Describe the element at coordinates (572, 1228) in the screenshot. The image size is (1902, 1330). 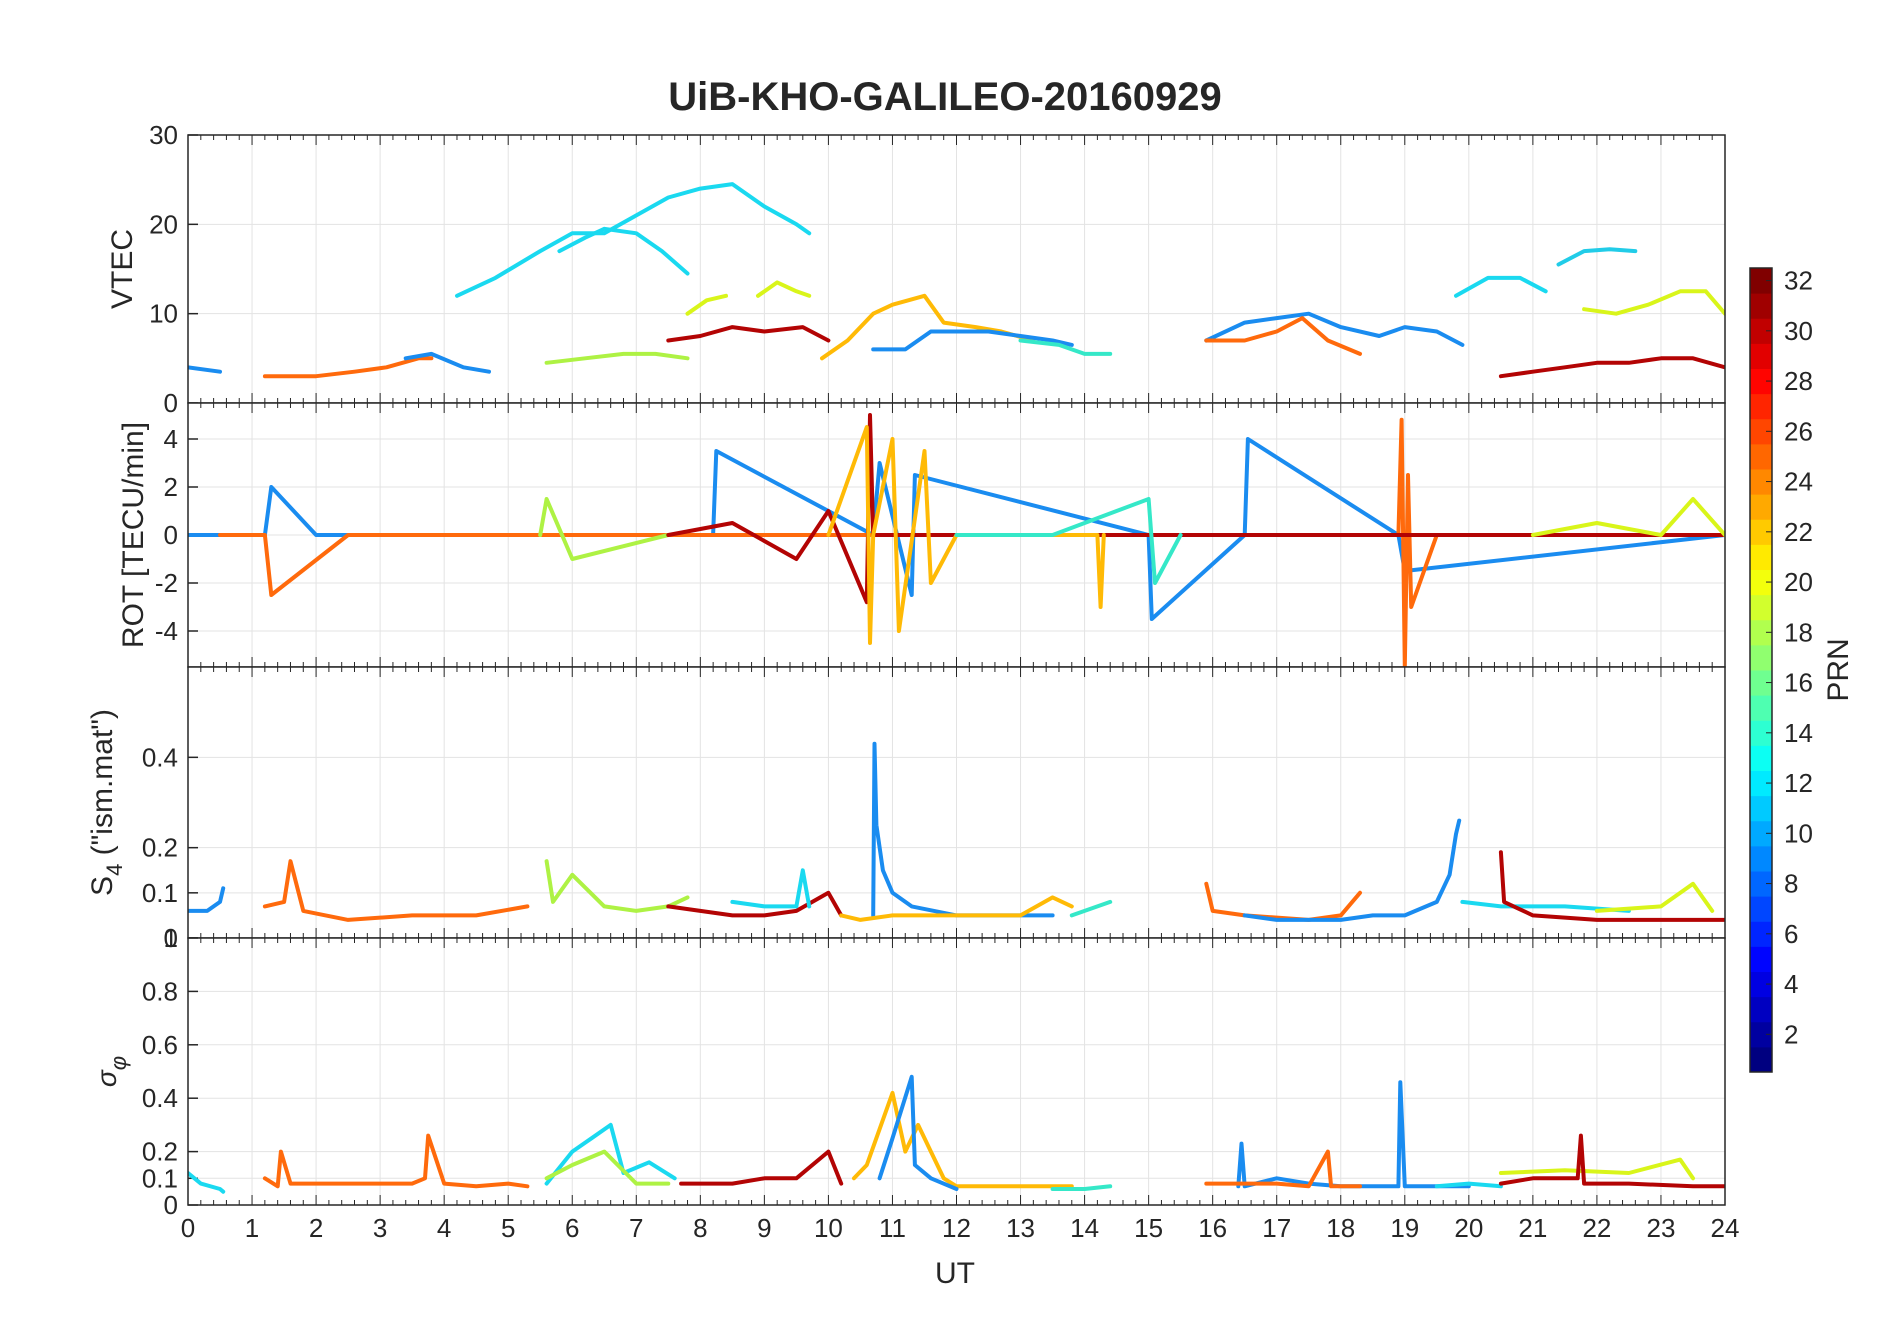
I see `x-tick-label: 6` at that location.